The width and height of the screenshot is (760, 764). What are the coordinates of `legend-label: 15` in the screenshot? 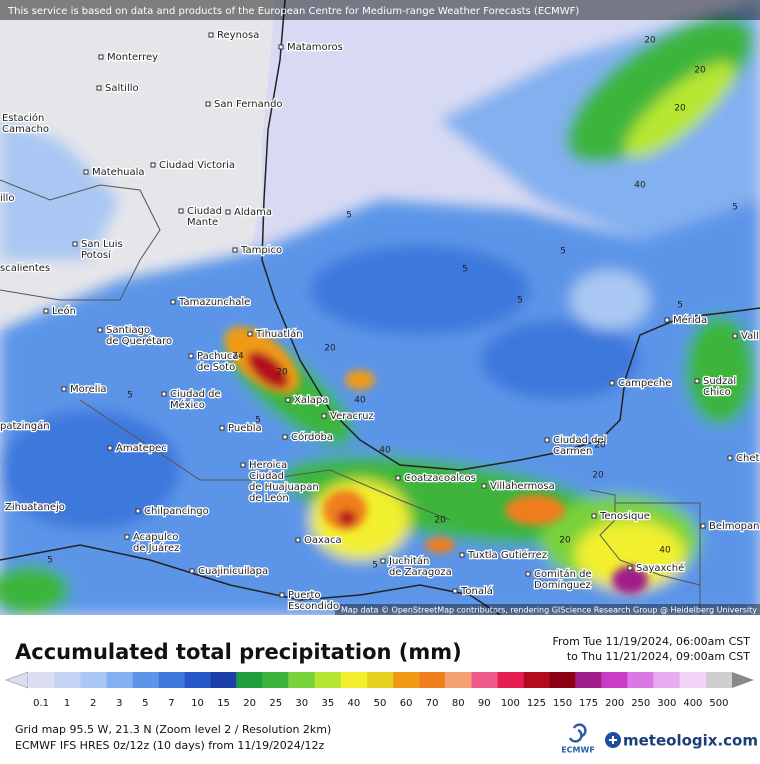 It's located at (223, 703).